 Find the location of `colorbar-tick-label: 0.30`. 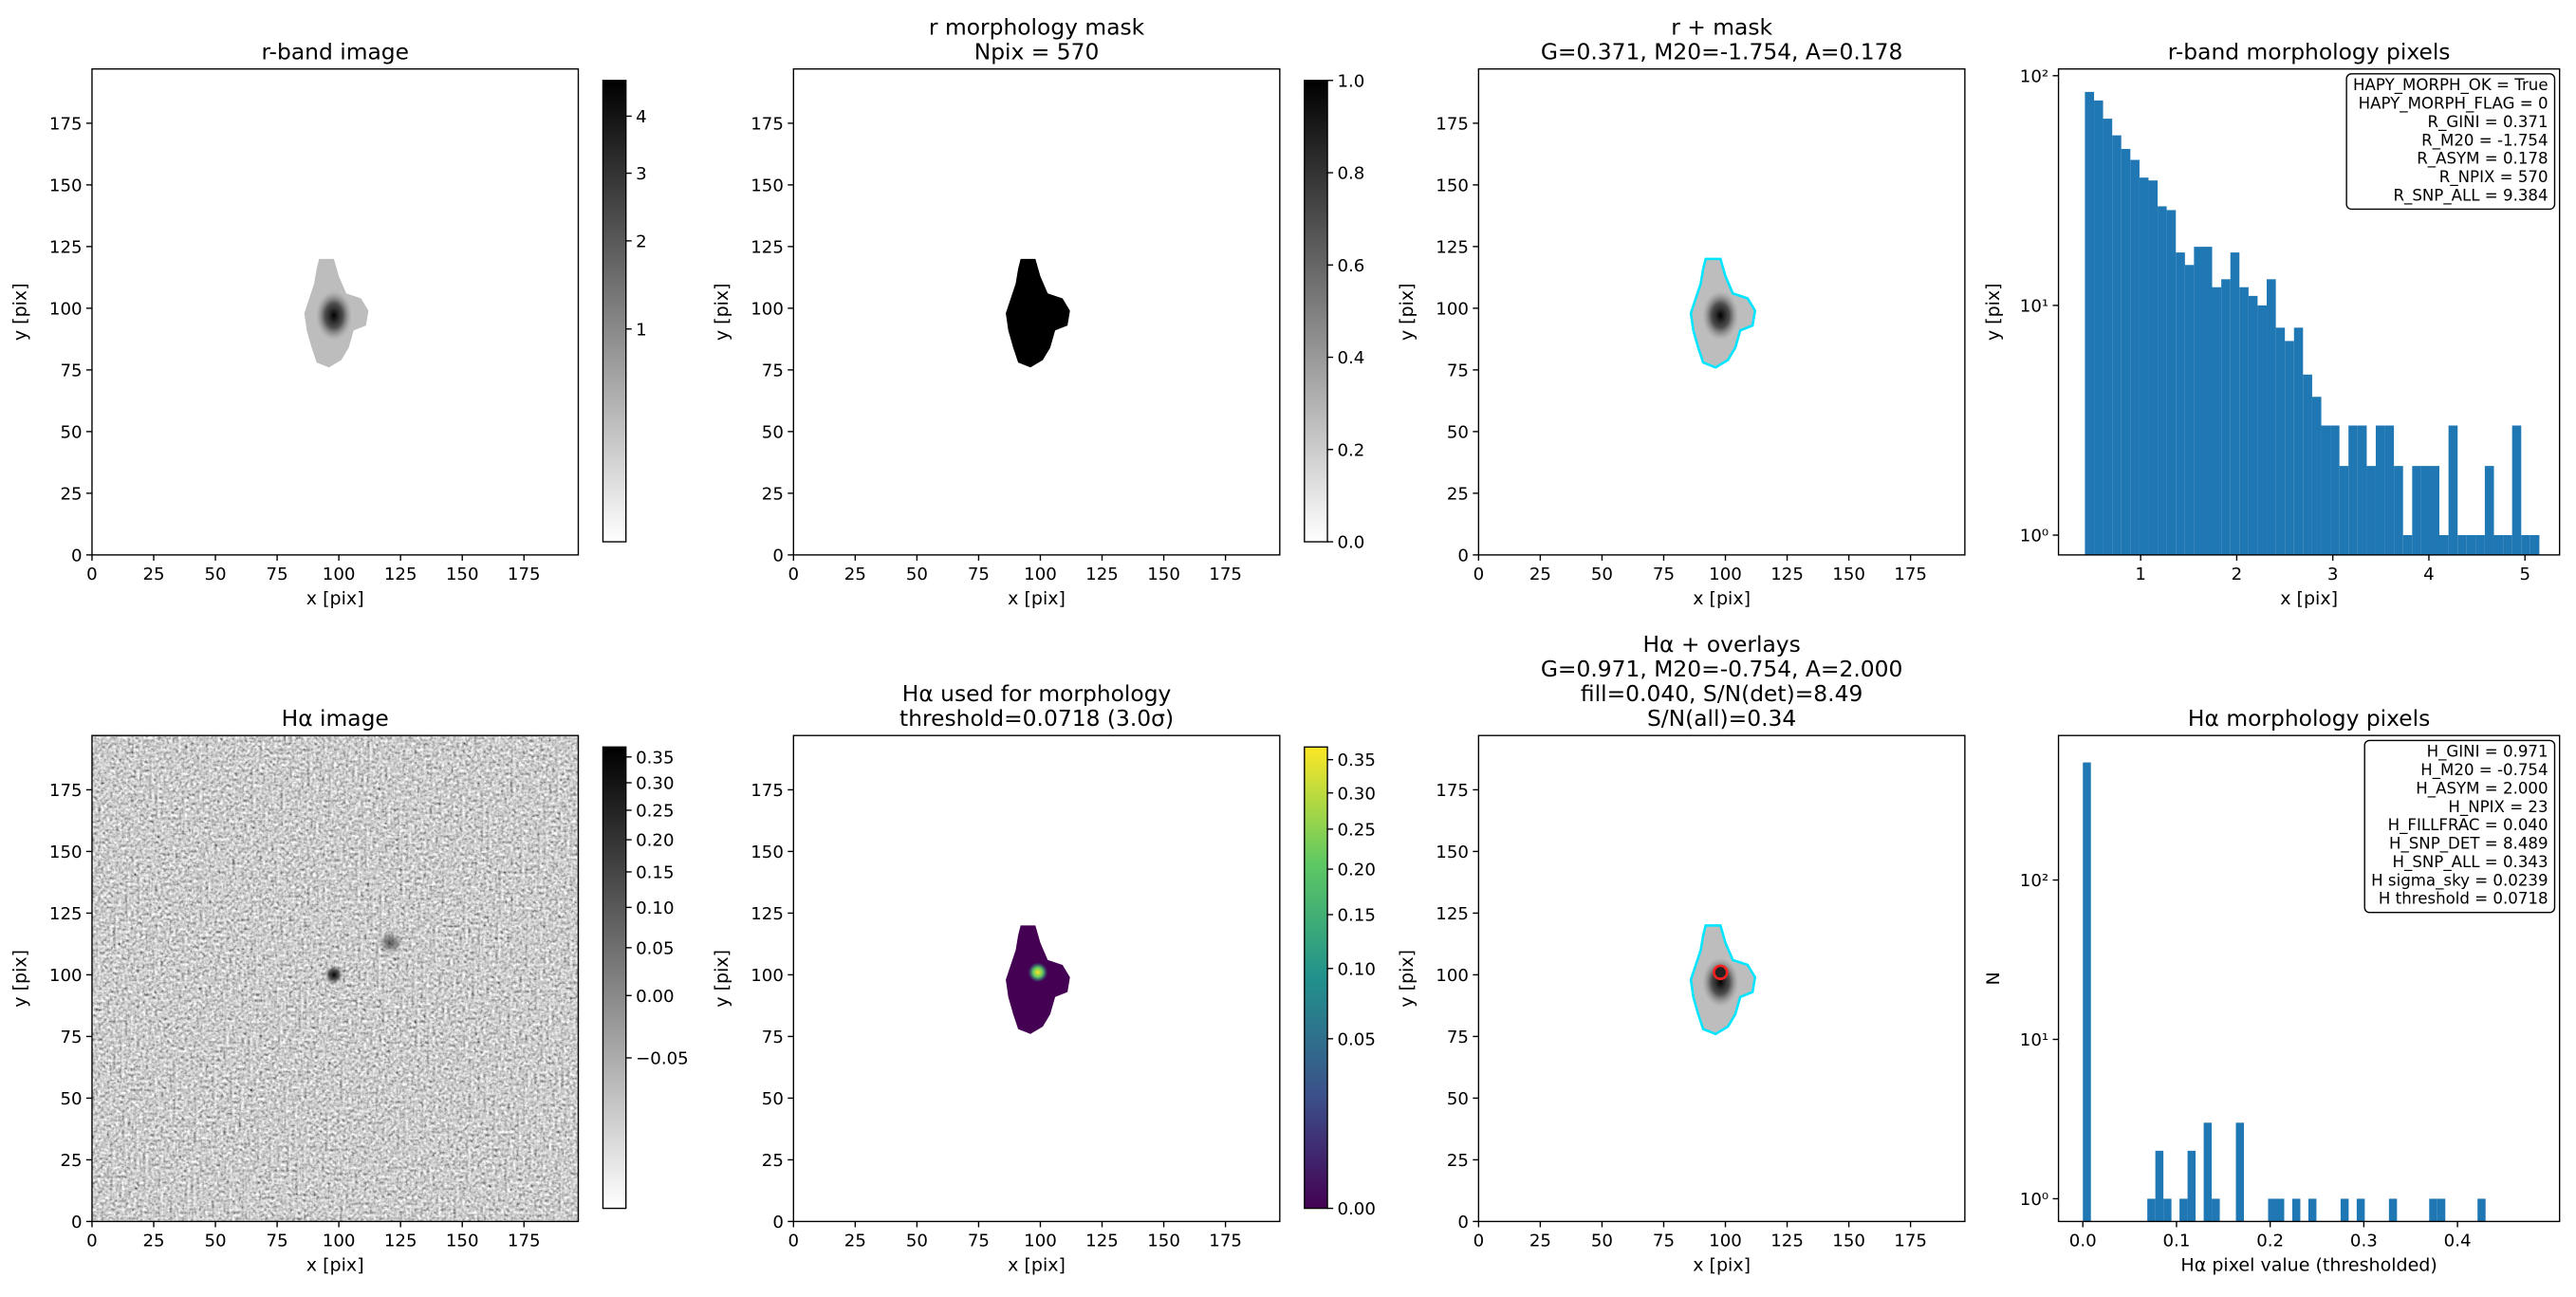

colorbar-tick-label: 0.30 is located at coordinates (1356, 794).